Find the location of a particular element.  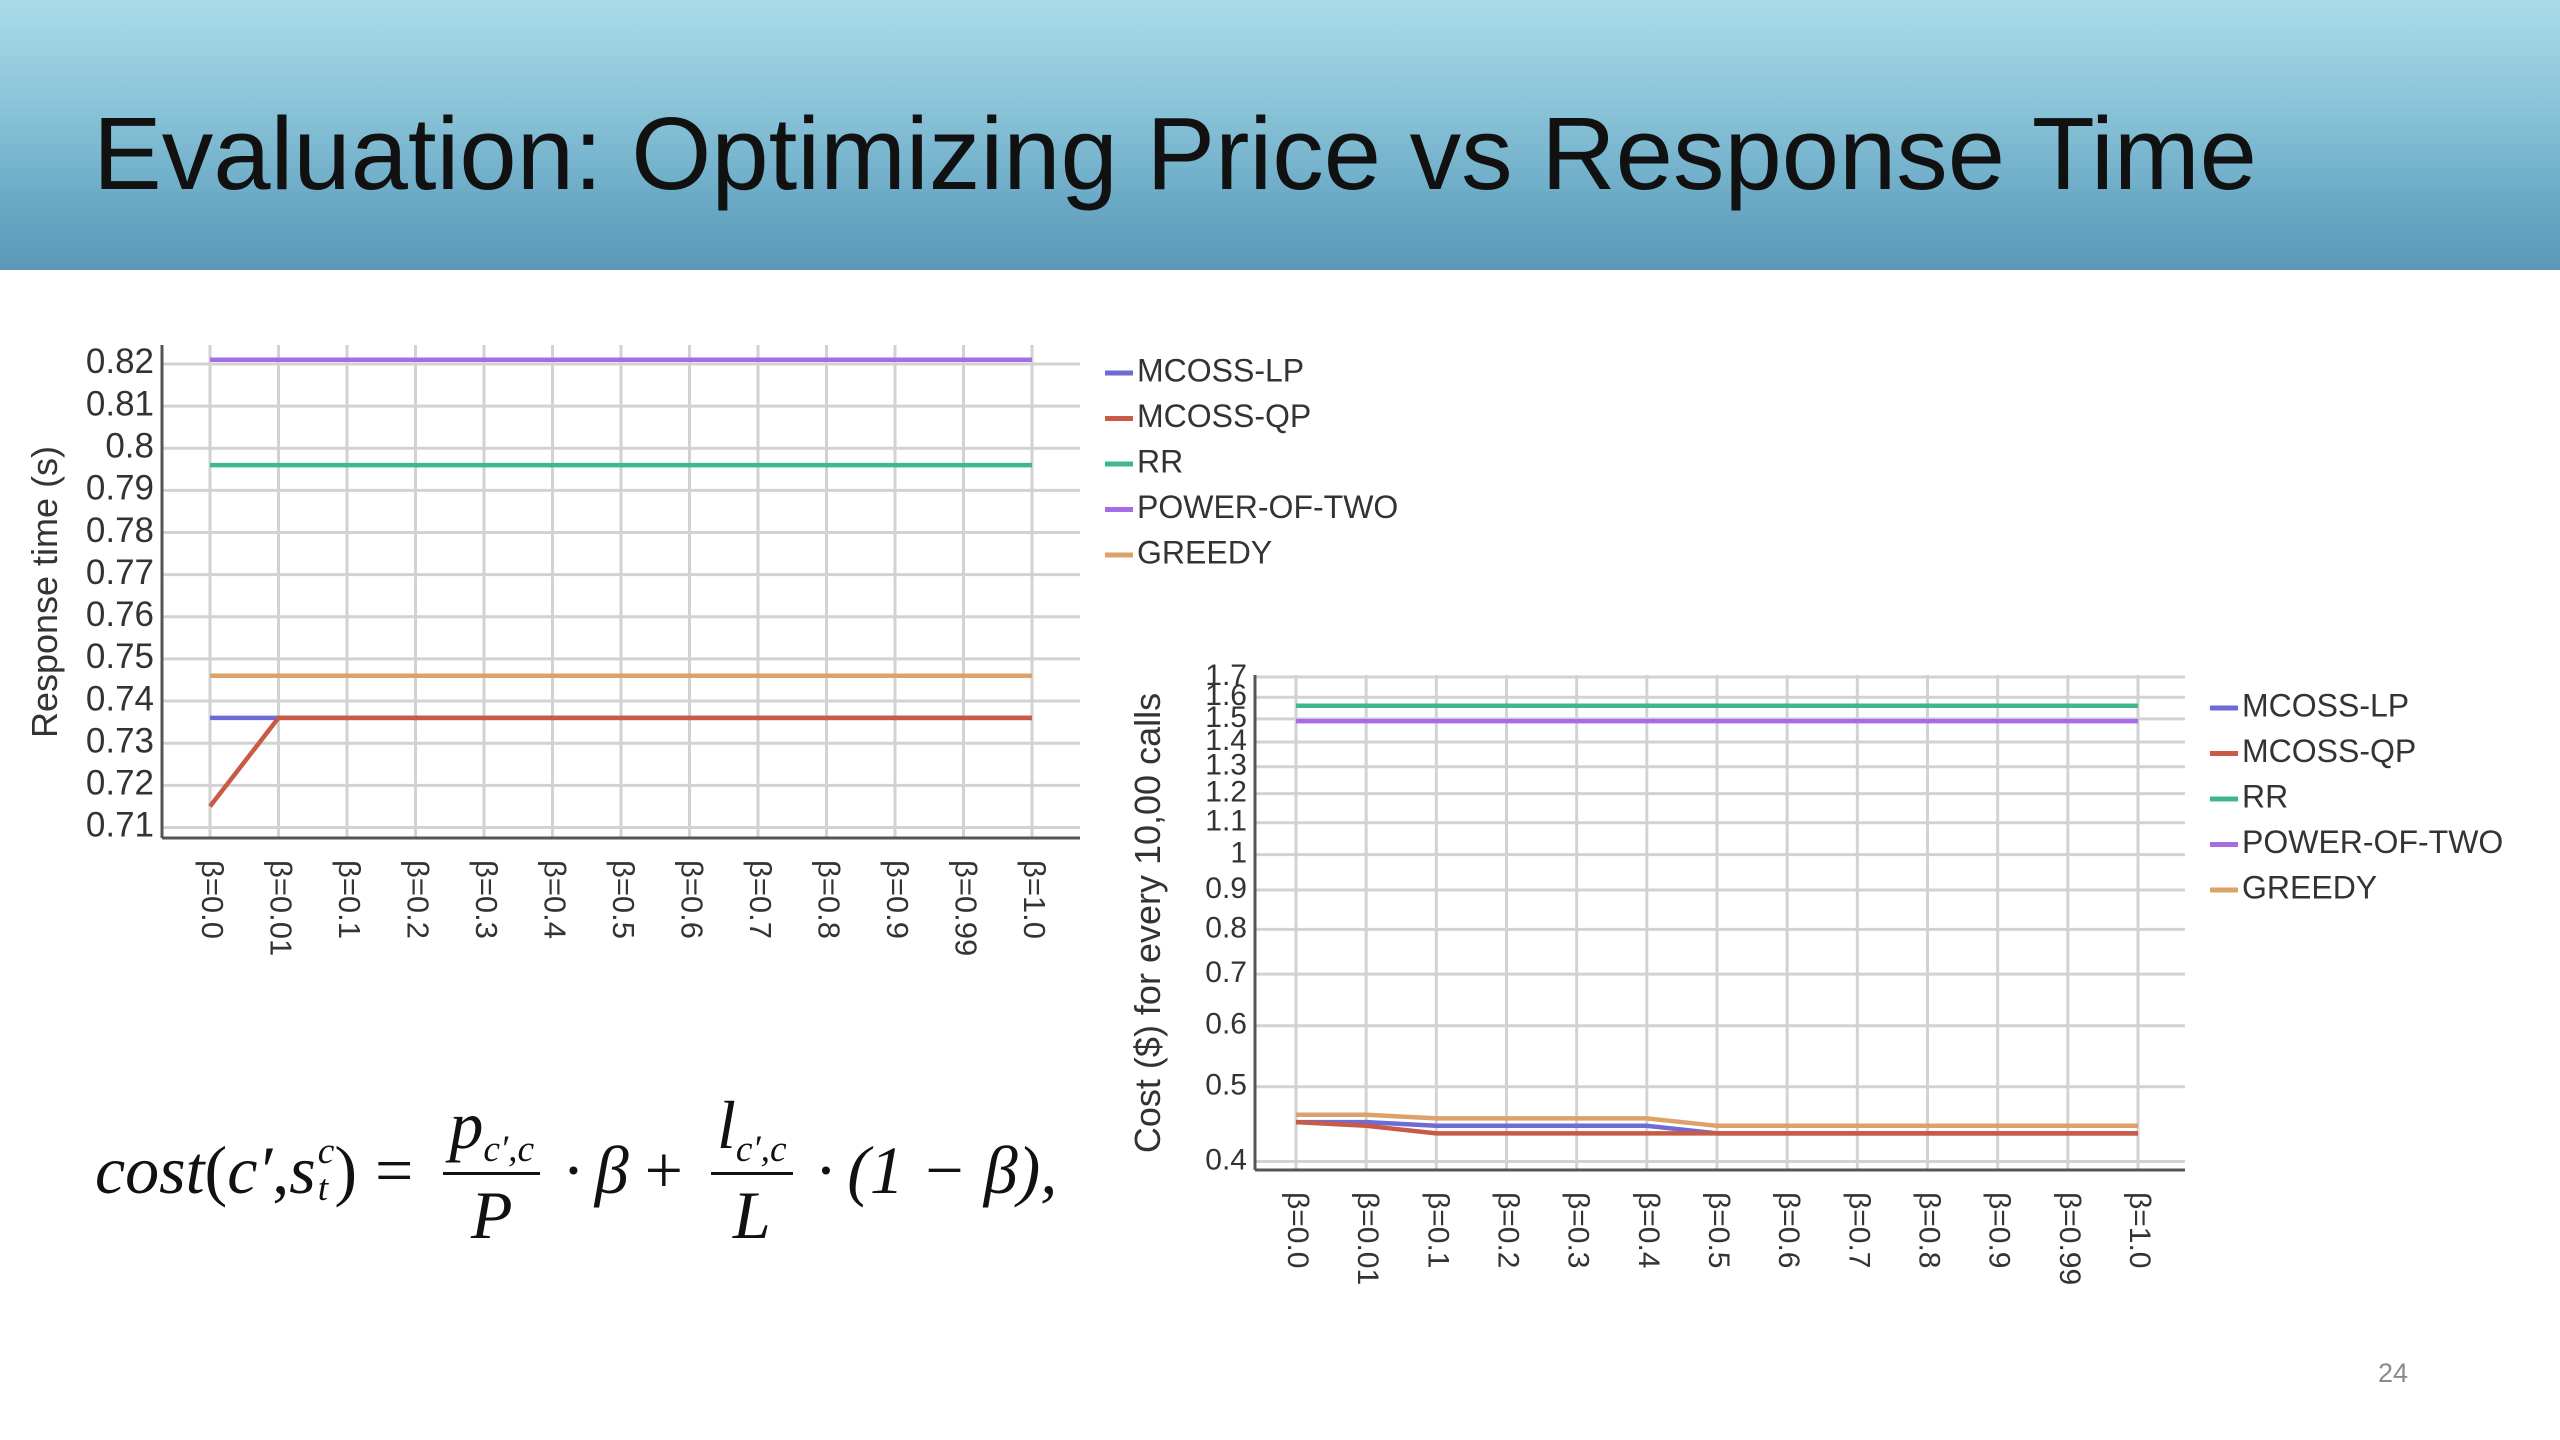

y-tick-label: 0.74 is located at coordinates (120, 698).